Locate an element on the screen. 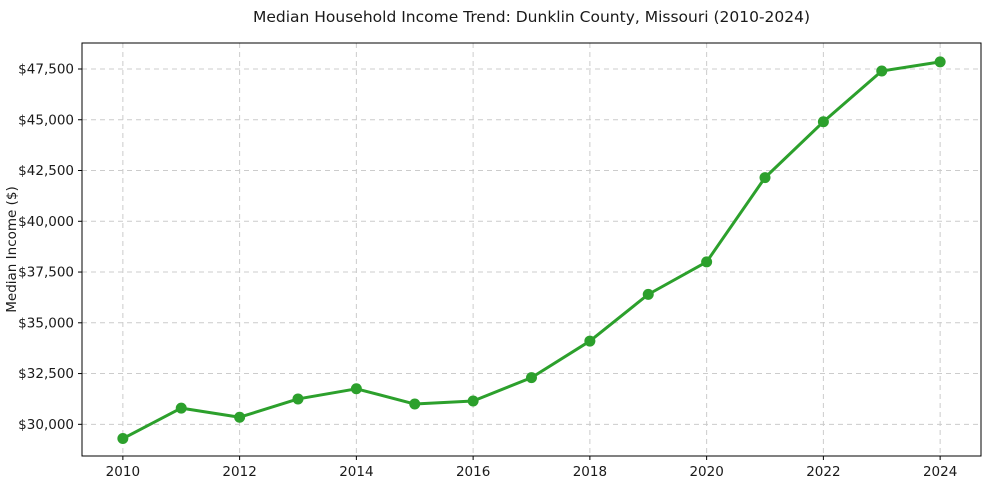 Image resolution: width=989 pixels, height=490 pixels. x-tick-label: 2016 is located at coordinates (473, 472).